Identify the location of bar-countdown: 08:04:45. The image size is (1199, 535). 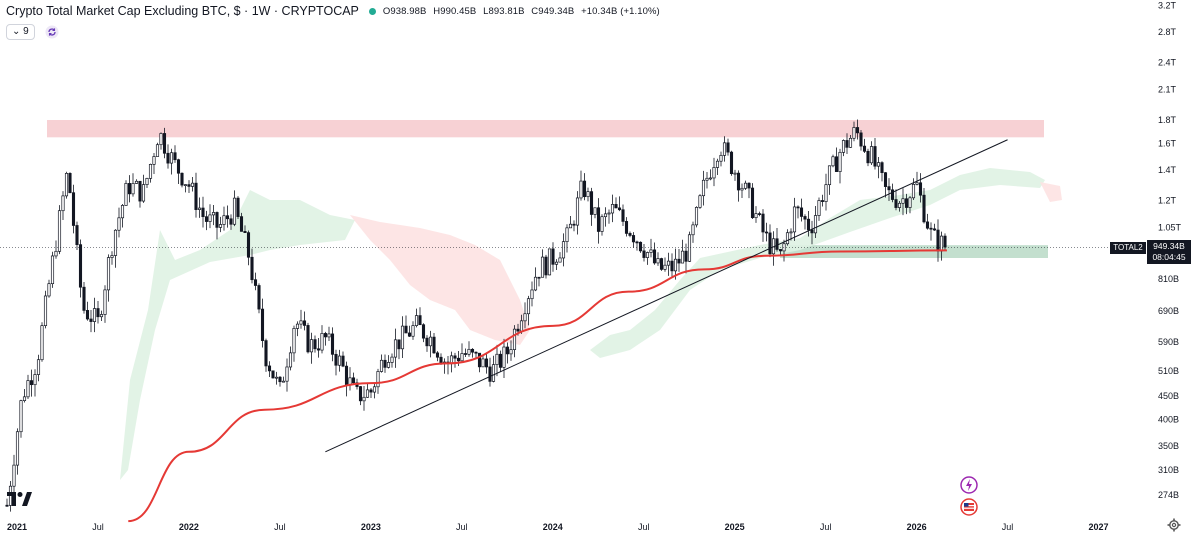
(1169, 257).